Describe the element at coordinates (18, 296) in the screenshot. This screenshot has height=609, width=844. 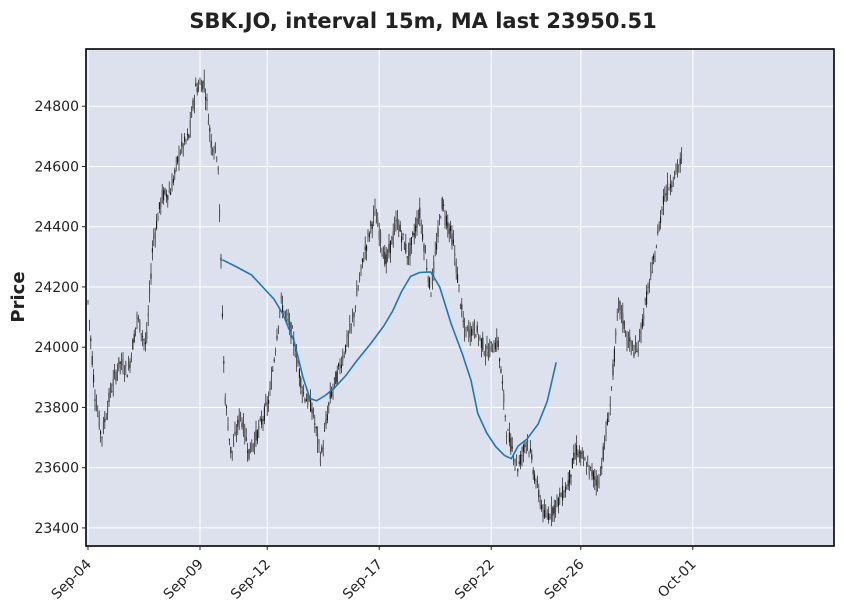
I see `y-axis-label: Price` at that location.